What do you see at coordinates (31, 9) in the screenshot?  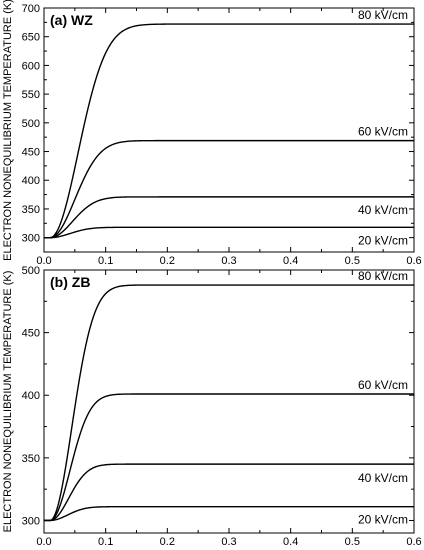 I see `y-tick-label: 700` at bounding box center [31, 9].